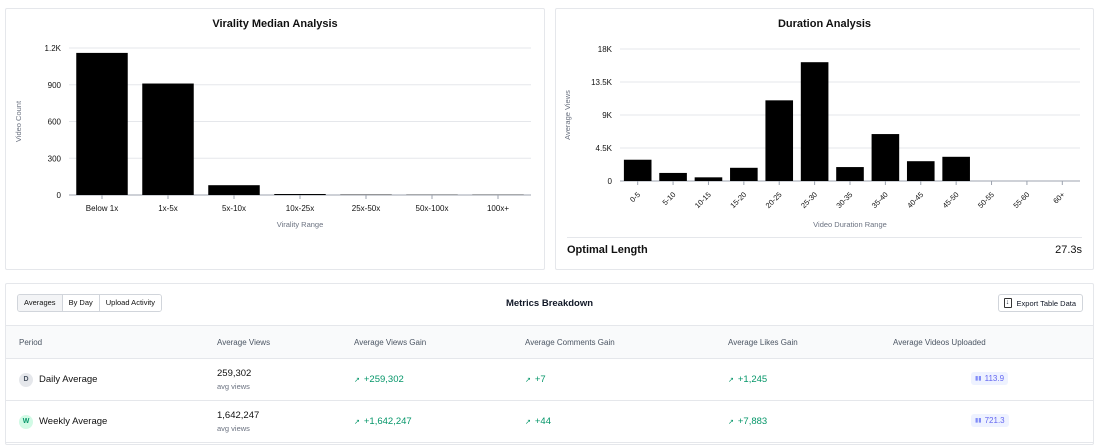 This screenshot has width=1105, height=448. I want to click on comments-gain: ↗ +7, so click(535, 379).